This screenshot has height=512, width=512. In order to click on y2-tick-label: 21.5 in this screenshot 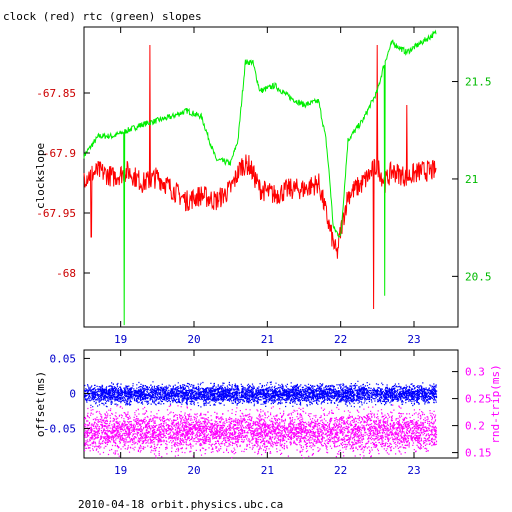, I will do `click(478, 82)`.